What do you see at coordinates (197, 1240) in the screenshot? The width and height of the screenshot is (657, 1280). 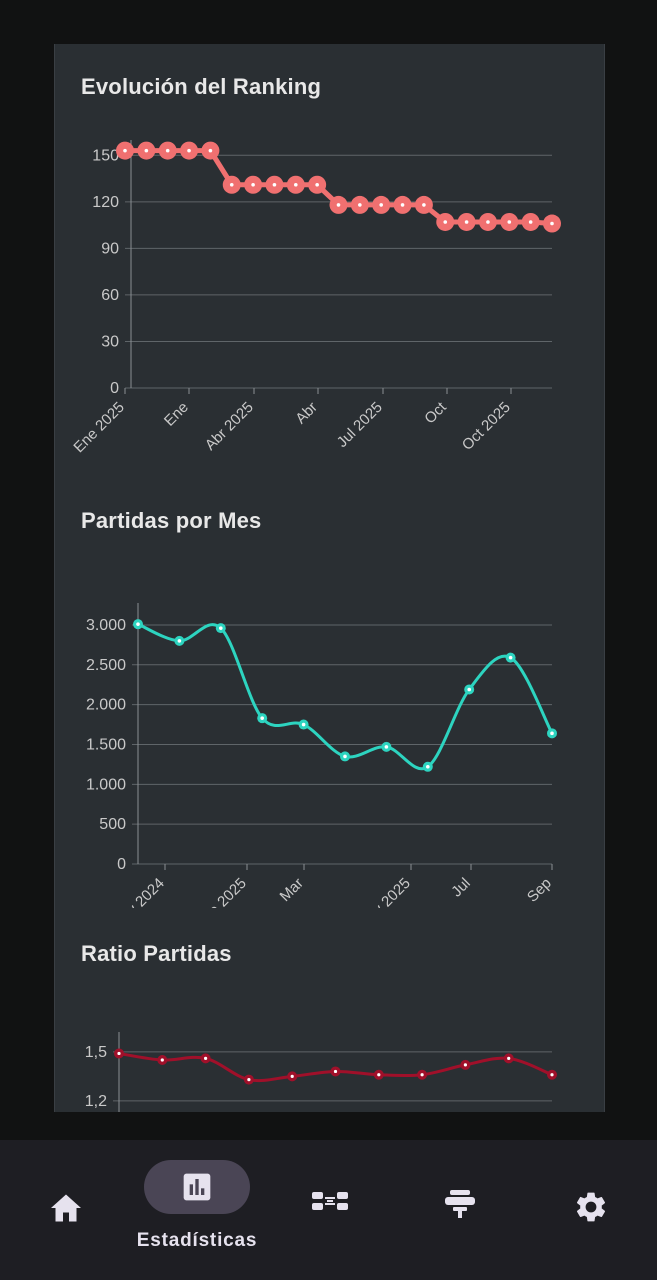 I see `nav-label-stats: Estadísticas` at bounding box center [197, 1240].